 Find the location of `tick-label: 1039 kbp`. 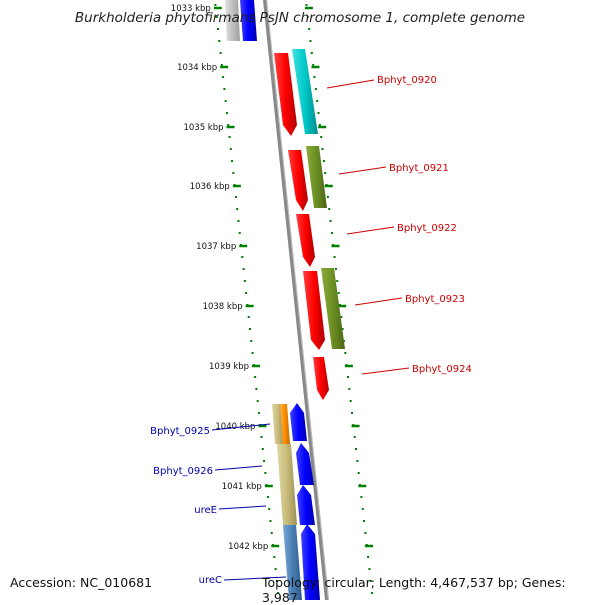

tick-label: 1039 kbp is located at coordinates (229, 367).